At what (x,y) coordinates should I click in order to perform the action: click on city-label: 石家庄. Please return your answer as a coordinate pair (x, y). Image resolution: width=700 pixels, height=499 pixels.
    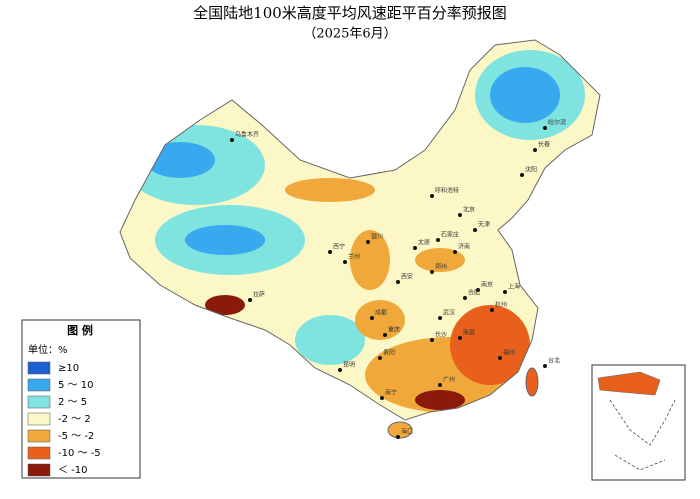
    Looking at the image, I should click on (450, 235).